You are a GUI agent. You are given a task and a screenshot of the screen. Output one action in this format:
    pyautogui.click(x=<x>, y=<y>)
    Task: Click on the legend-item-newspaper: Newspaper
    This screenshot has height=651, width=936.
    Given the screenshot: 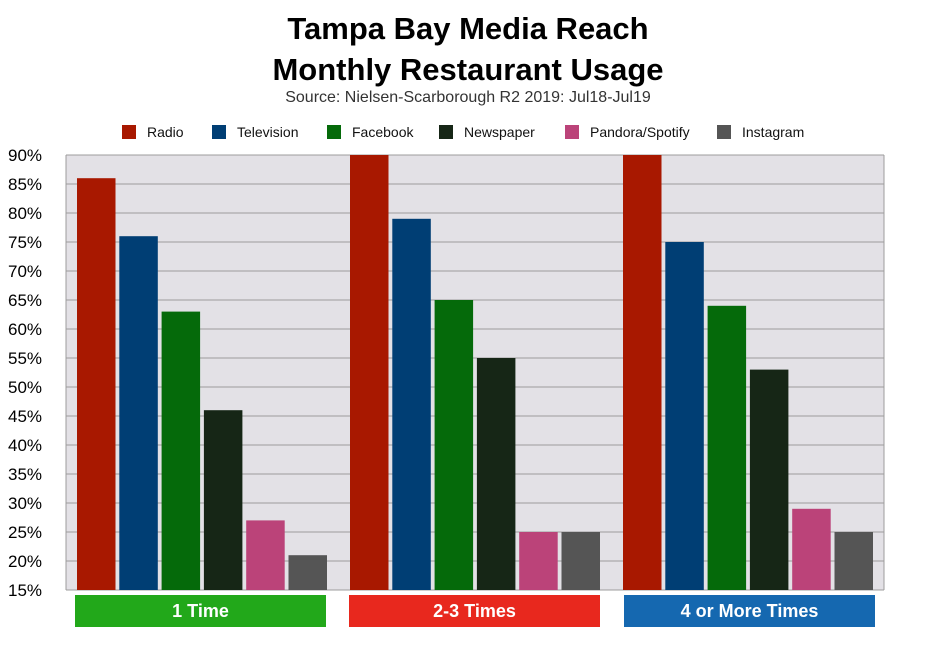 What is the action you would take?
    pyautogui.click(x=487, y=132)
    